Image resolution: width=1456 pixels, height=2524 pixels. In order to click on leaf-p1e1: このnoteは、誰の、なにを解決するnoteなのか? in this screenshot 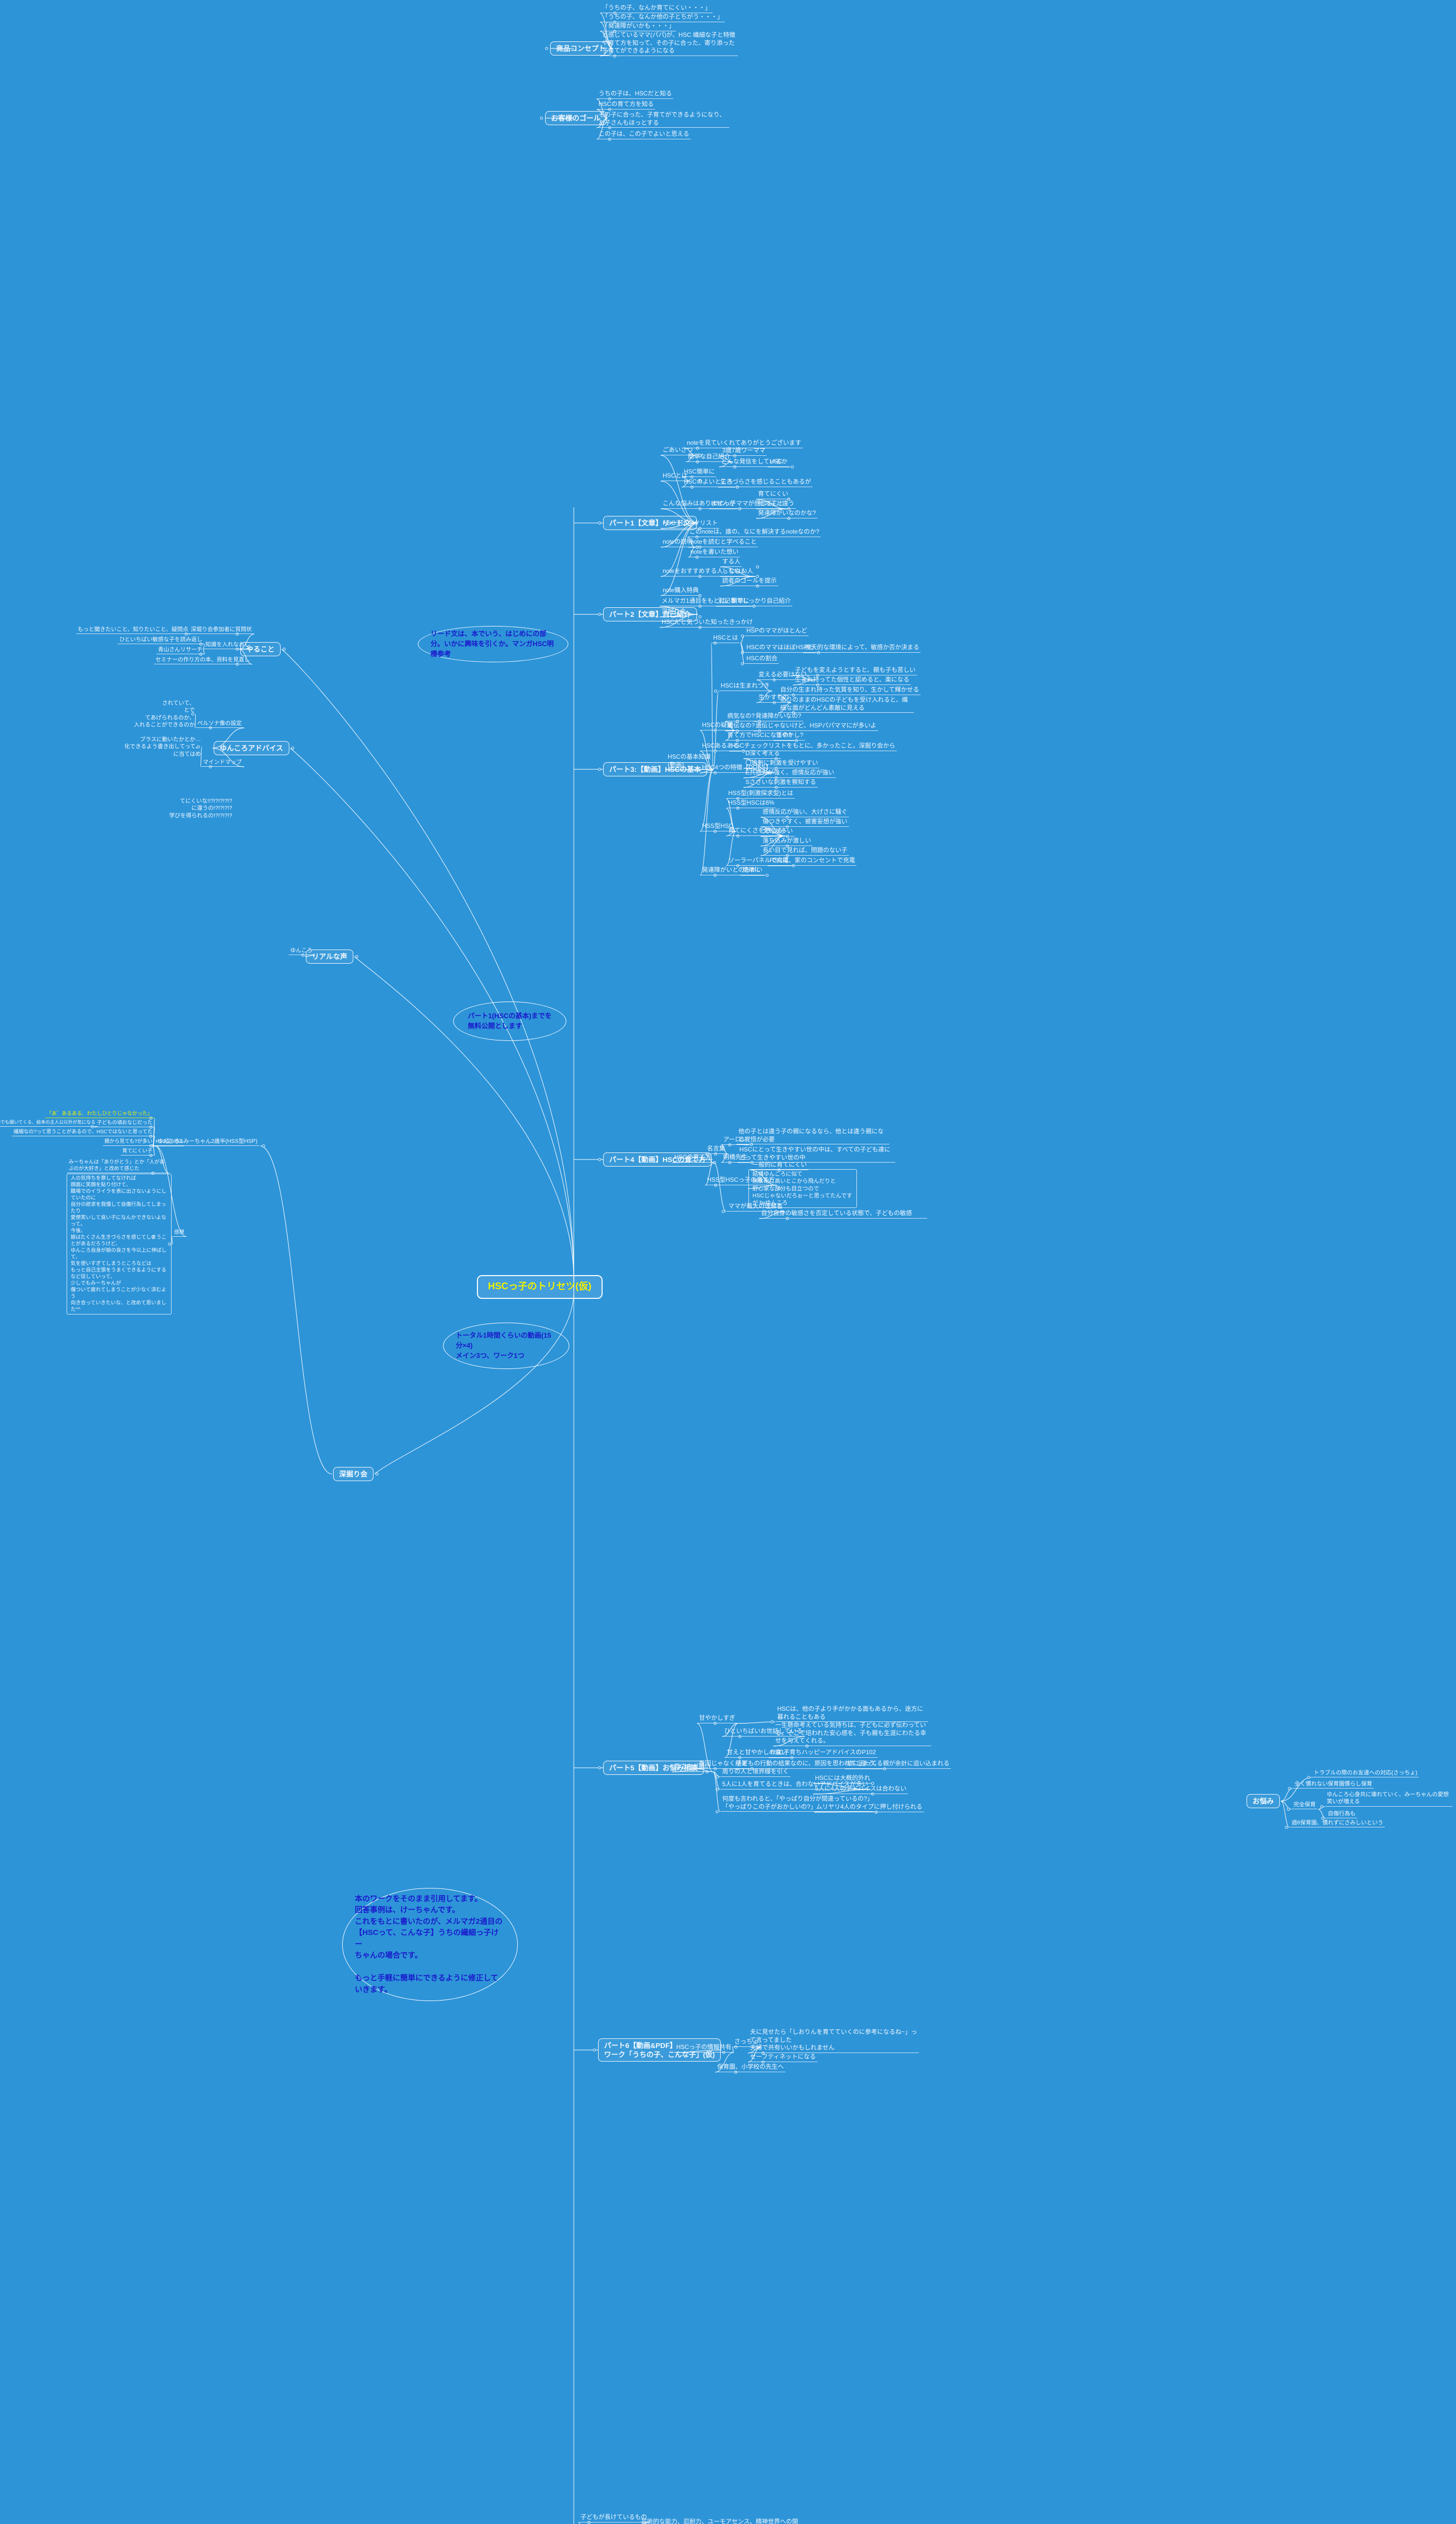, I will do `click(755, 532)`.